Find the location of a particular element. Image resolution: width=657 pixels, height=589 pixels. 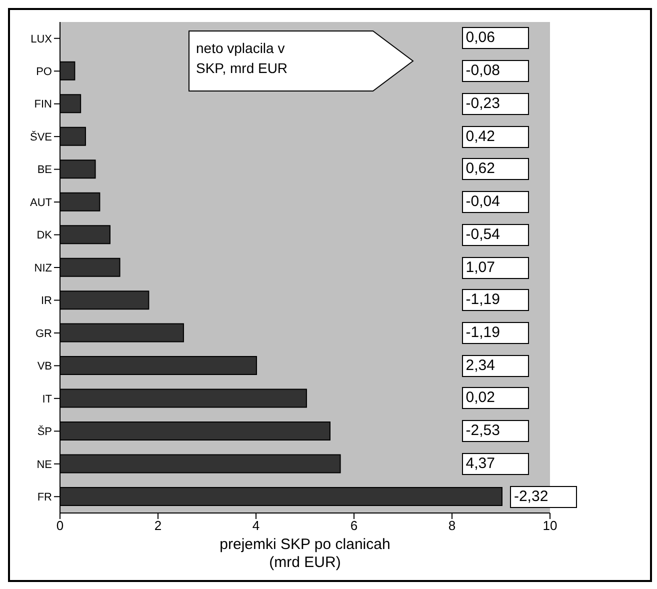

y-tick-label: LUX is located at coordinates (41, 39).